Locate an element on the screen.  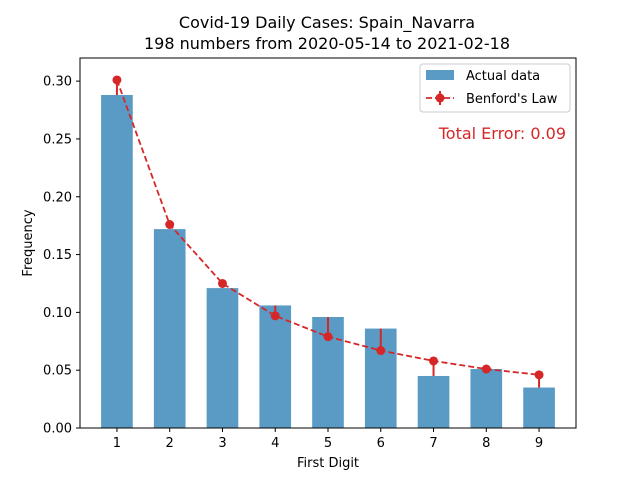
legend-box is located at coordinates (495, 88).